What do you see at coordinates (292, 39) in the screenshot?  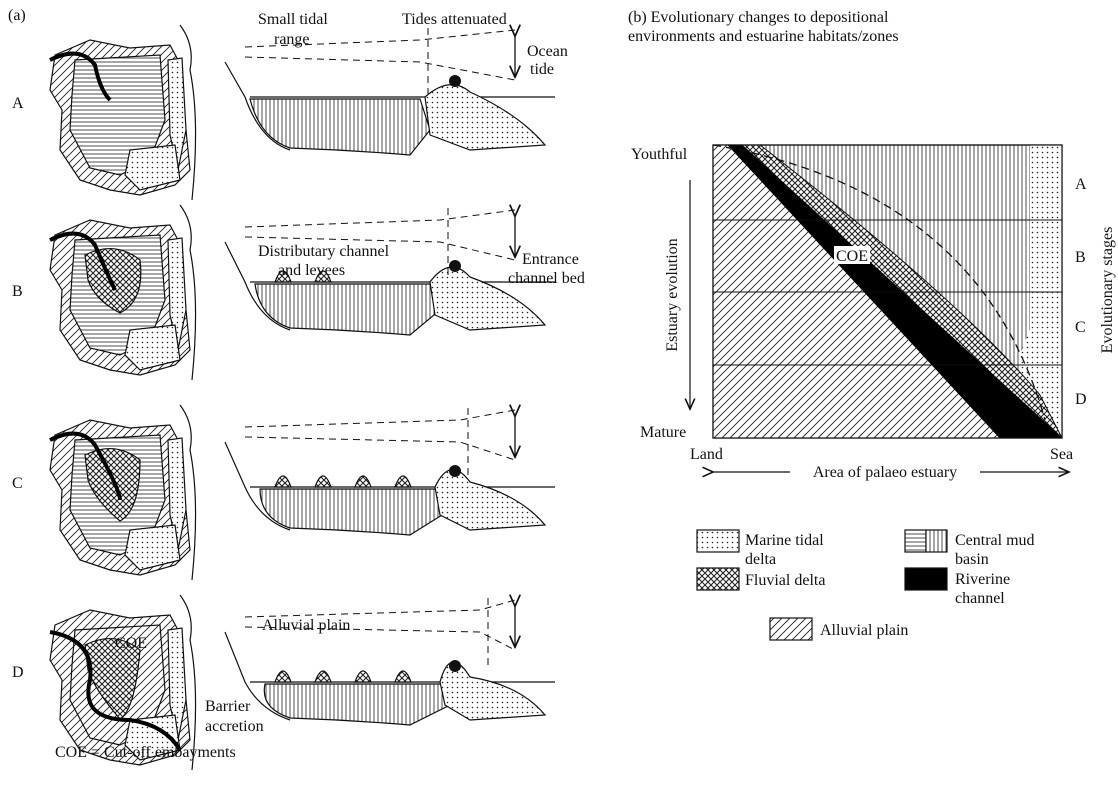 I see `label: range` at bounding box center [292, 39].